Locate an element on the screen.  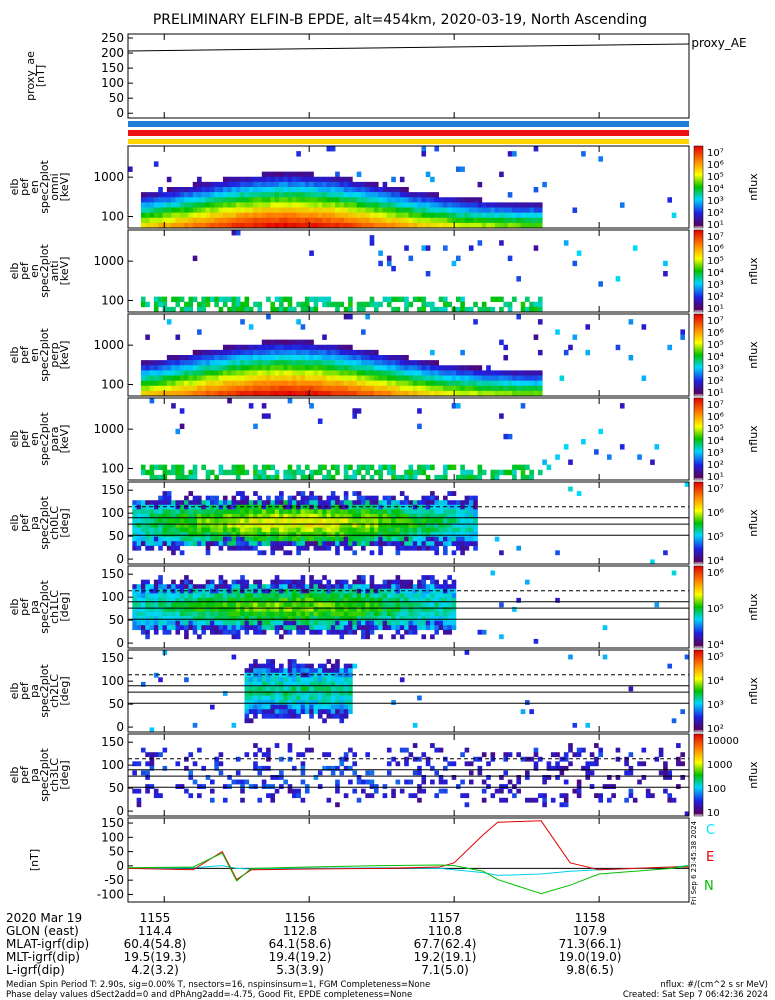
status-bar-red is located at coordinates (408, 133).